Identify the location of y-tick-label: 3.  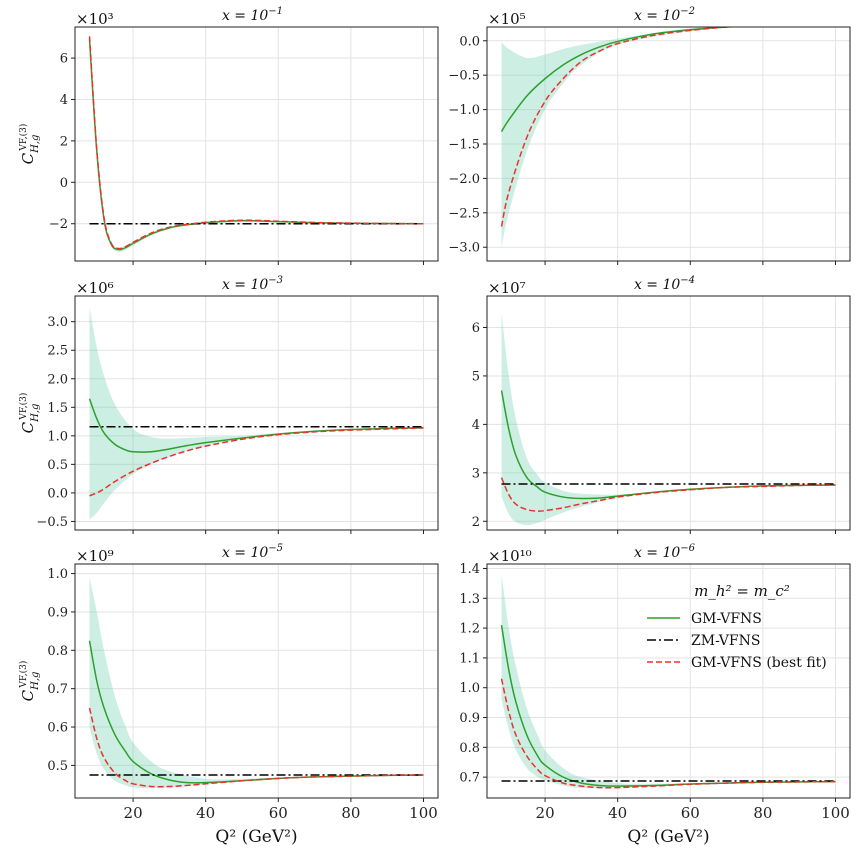
(476, 473).